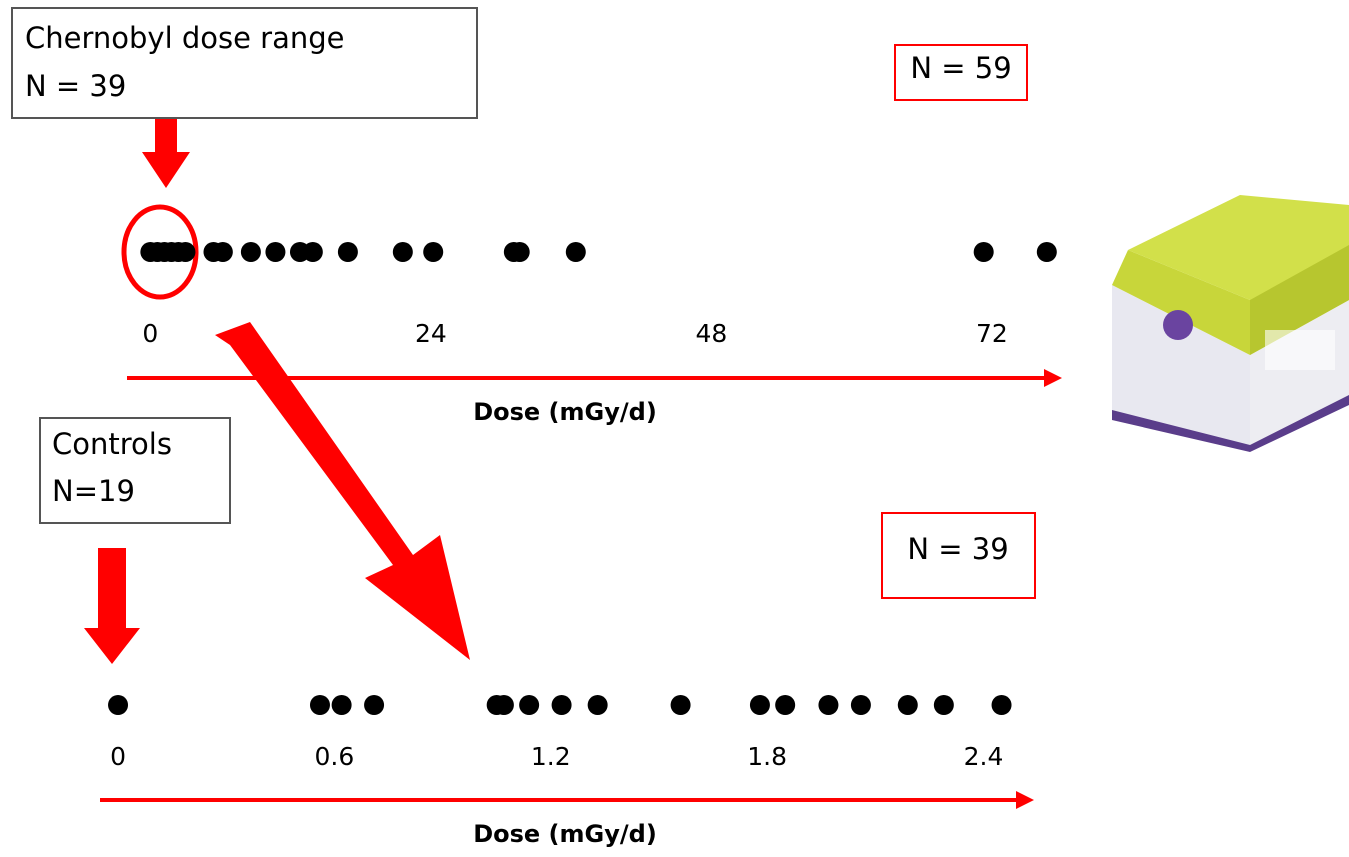  Describe the element at coordinates (1230, 323) in the screenshot. I see `product-box-image` at that location.